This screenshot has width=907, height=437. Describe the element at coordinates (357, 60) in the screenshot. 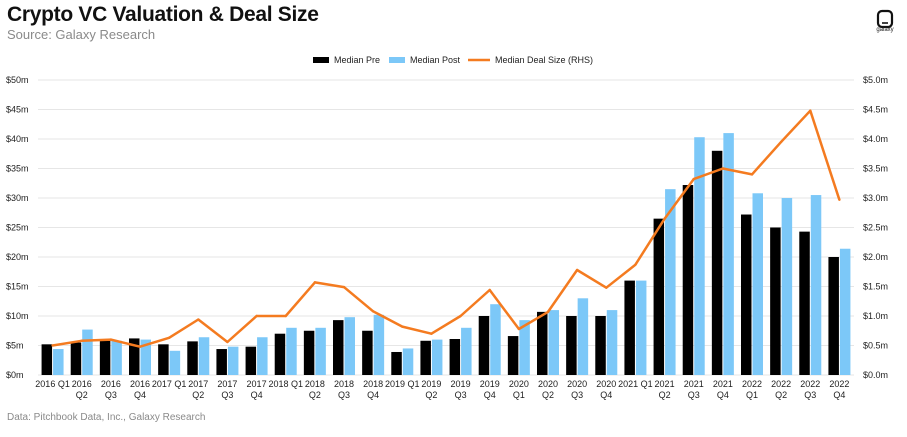

I see `legend-label-median-pre: Median Pre` at that location.